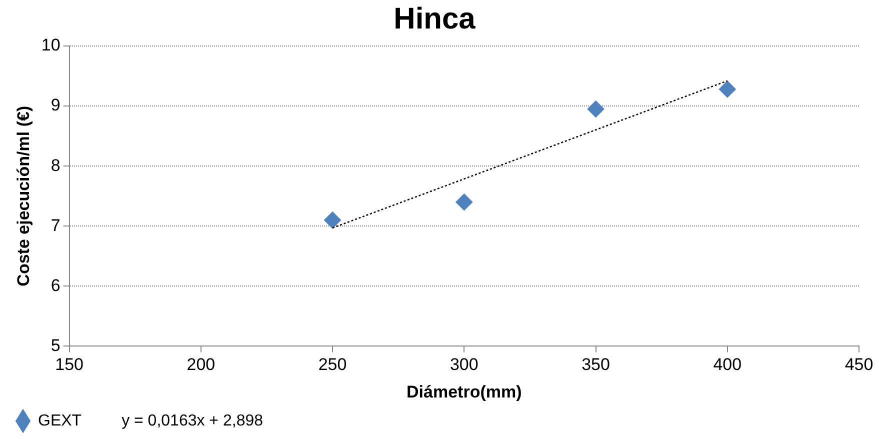 The image size is (879, 439). I want to click on y-tick-label: 7, so click(55, 225).